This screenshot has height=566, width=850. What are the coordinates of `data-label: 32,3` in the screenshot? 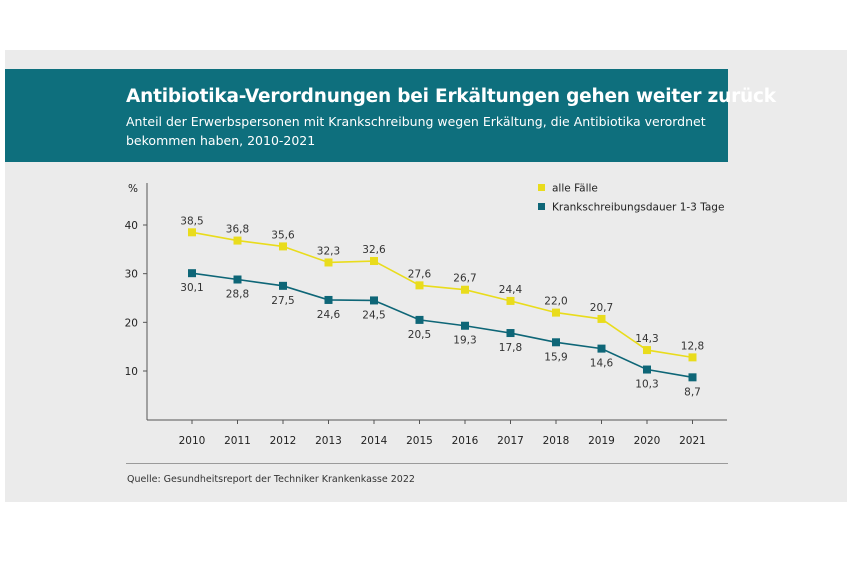 It's located at (328, 251).